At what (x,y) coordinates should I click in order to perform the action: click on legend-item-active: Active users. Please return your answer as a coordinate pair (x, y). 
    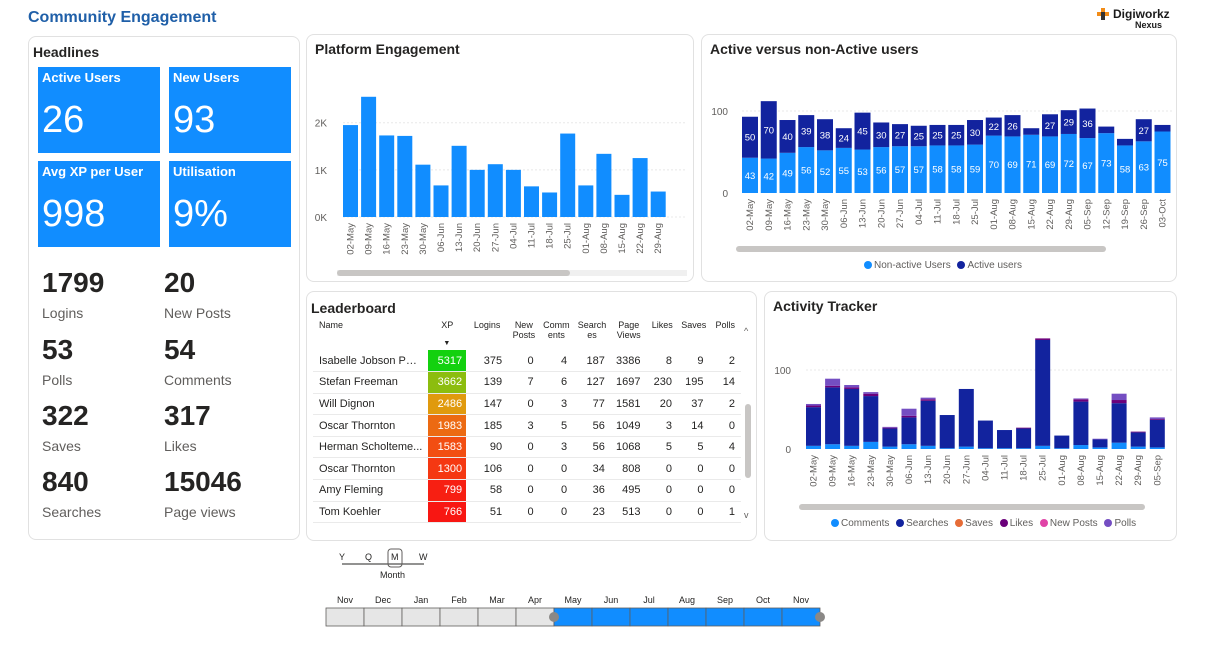
    Looking at the image, I should click on (989, 265).